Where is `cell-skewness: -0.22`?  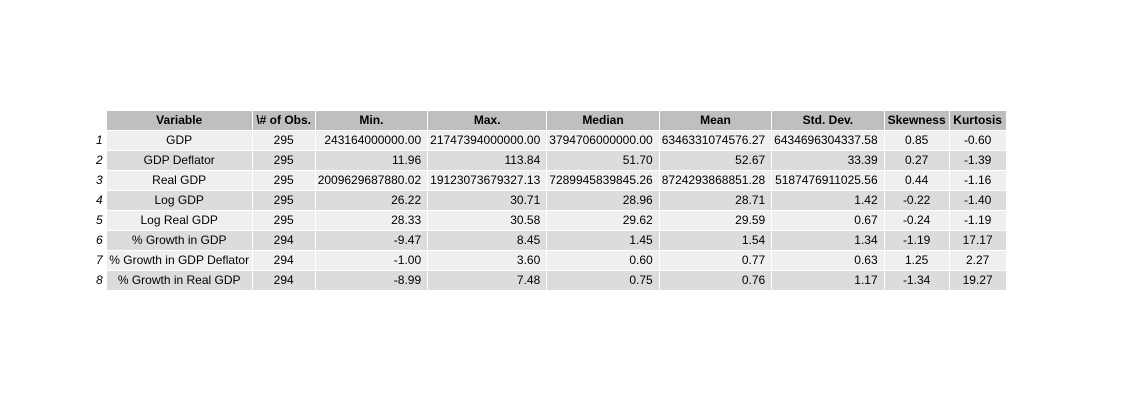
cell-skewness: -0.22 is located at coordinates (916, 200).